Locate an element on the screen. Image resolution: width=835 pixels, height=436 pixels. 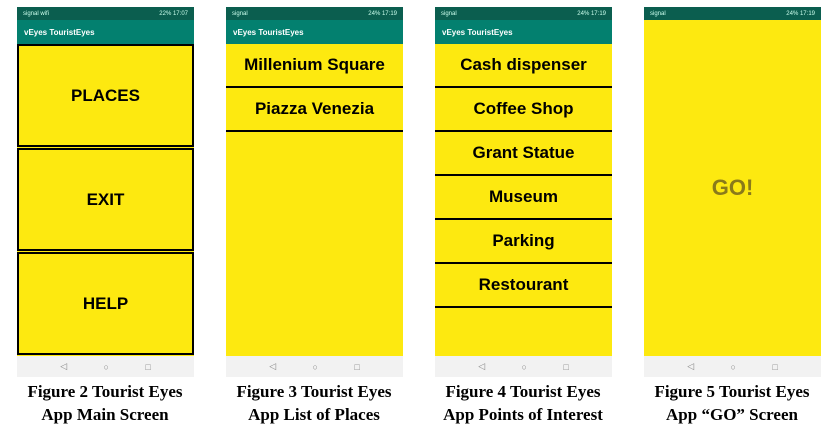
places-button: PLACES is located at coordinates (105, 95).